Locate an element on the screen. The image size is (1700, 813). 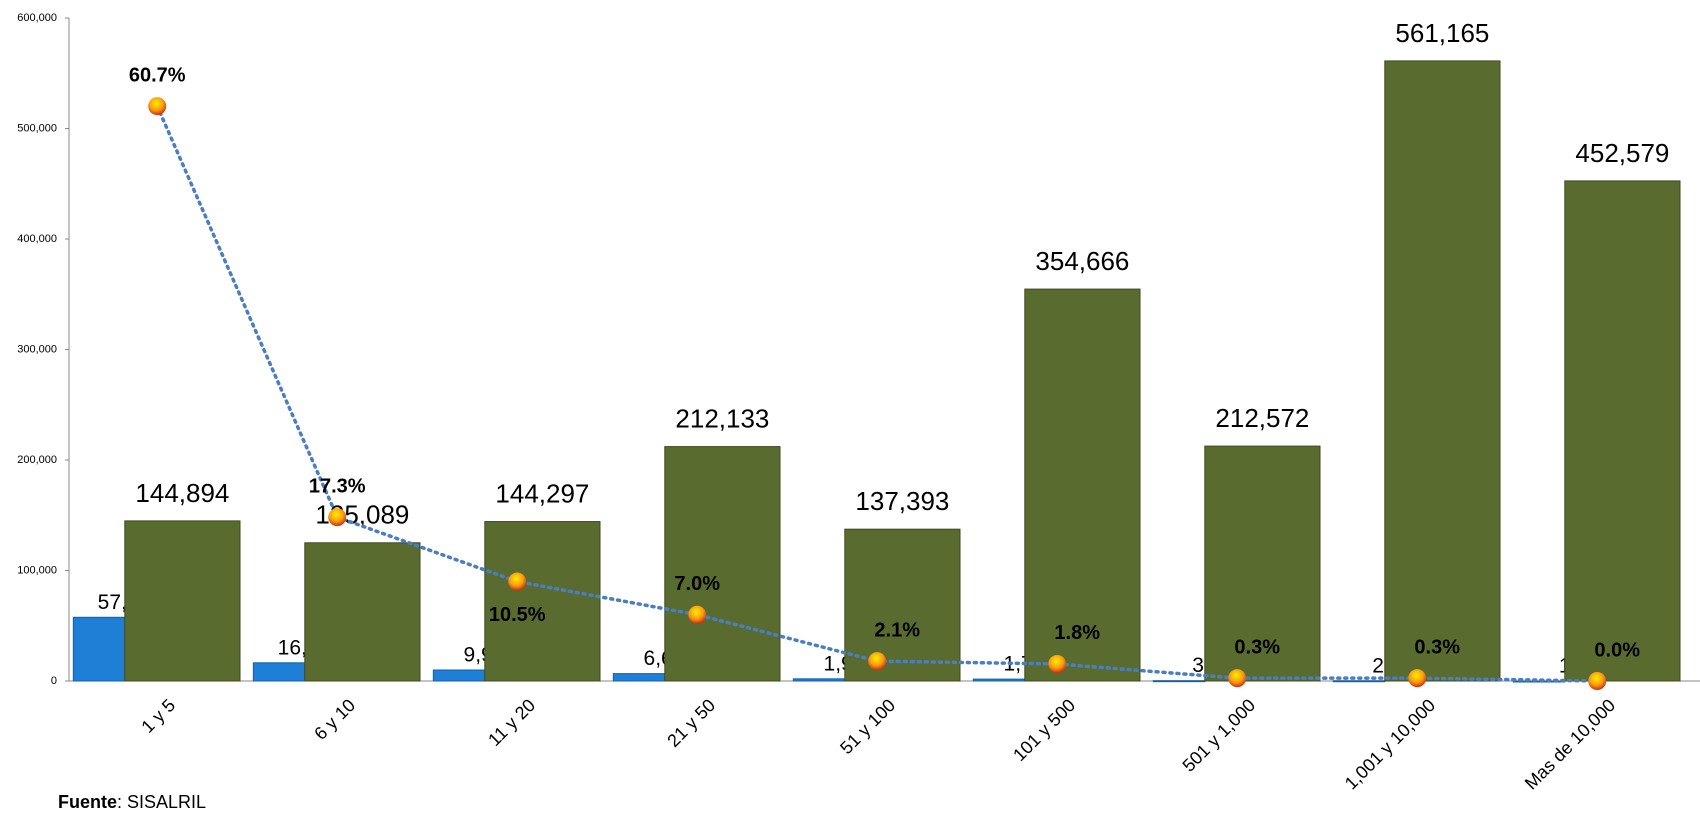
x-tick-label: 1 y 5 is located at coordinates (158, 716).